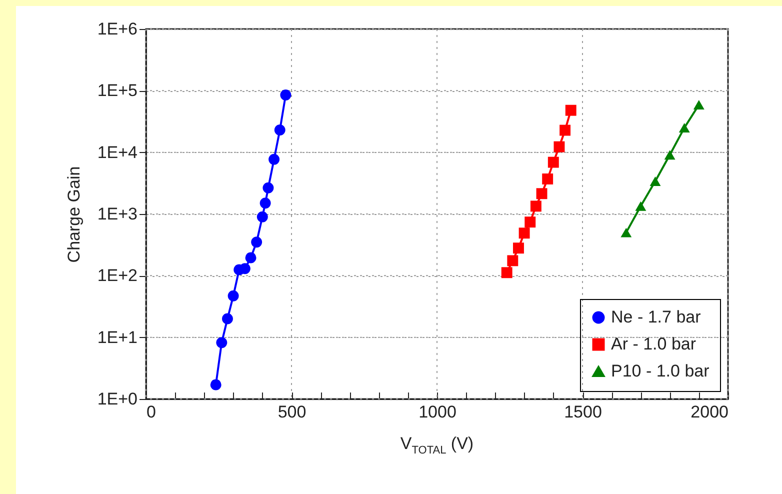 Image resolution: width=782 pixels, height=494 pixels. What do you see at coordinates (292, 412) in the screenshot?
I see `x-tick-label: 500` at bounding box center [292, 412].